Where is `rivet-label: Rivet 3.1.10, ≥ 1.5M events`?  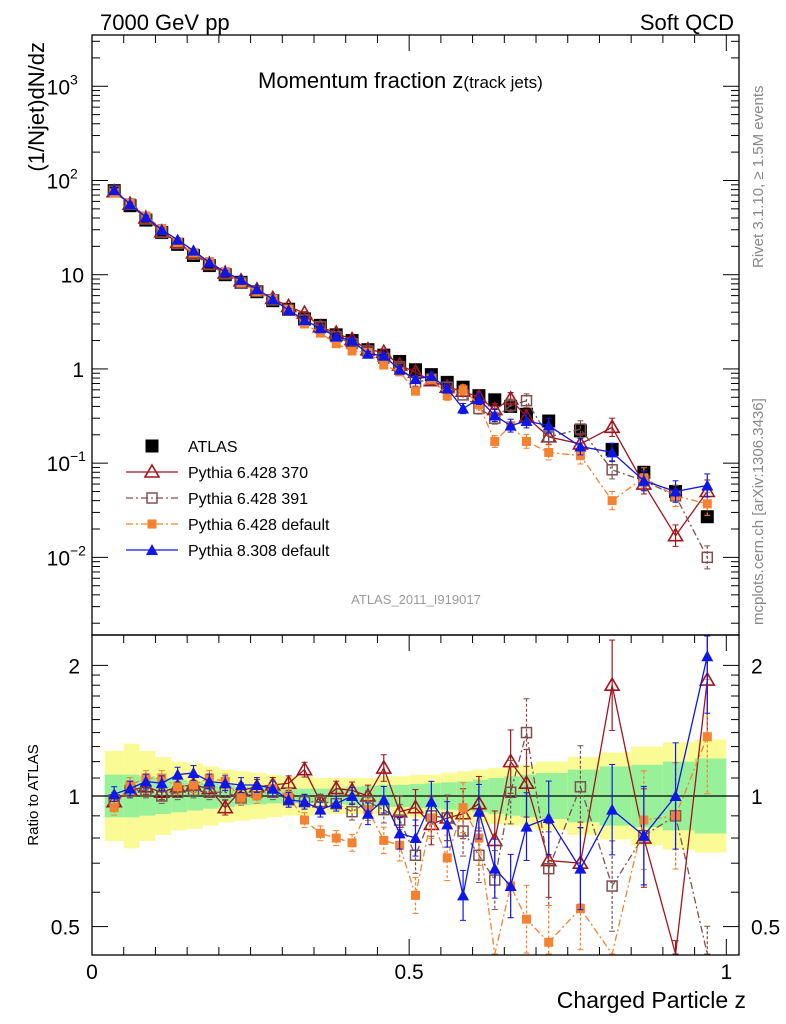 rivet-label: Rivet 3.1.10, ≥ 1.5M events is located at coordinates (758, 177).